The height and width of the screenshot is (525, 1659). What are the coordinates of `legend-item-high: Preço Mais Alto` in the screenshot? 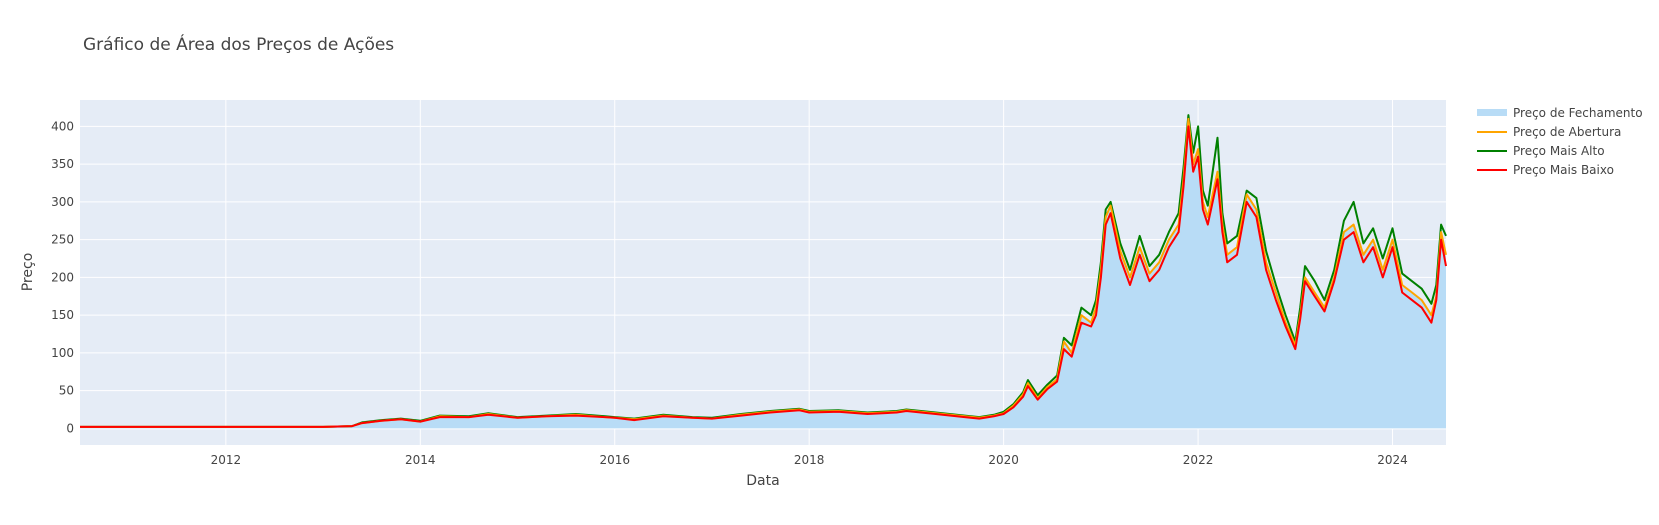 It's located at (1541, 151).